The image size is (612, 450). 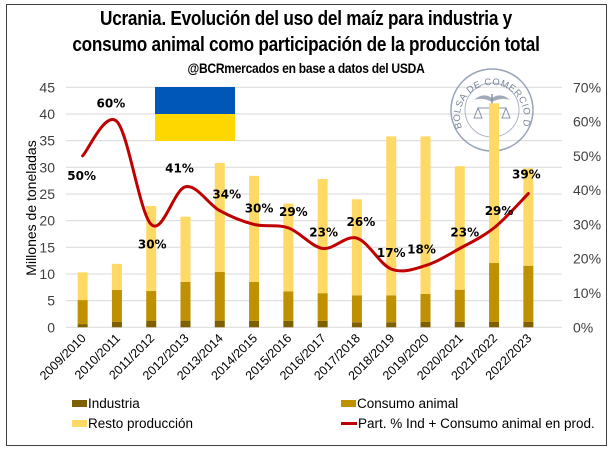 I want to click on y-axis-label: Millones de toneladas, so click(x=31, y=207).